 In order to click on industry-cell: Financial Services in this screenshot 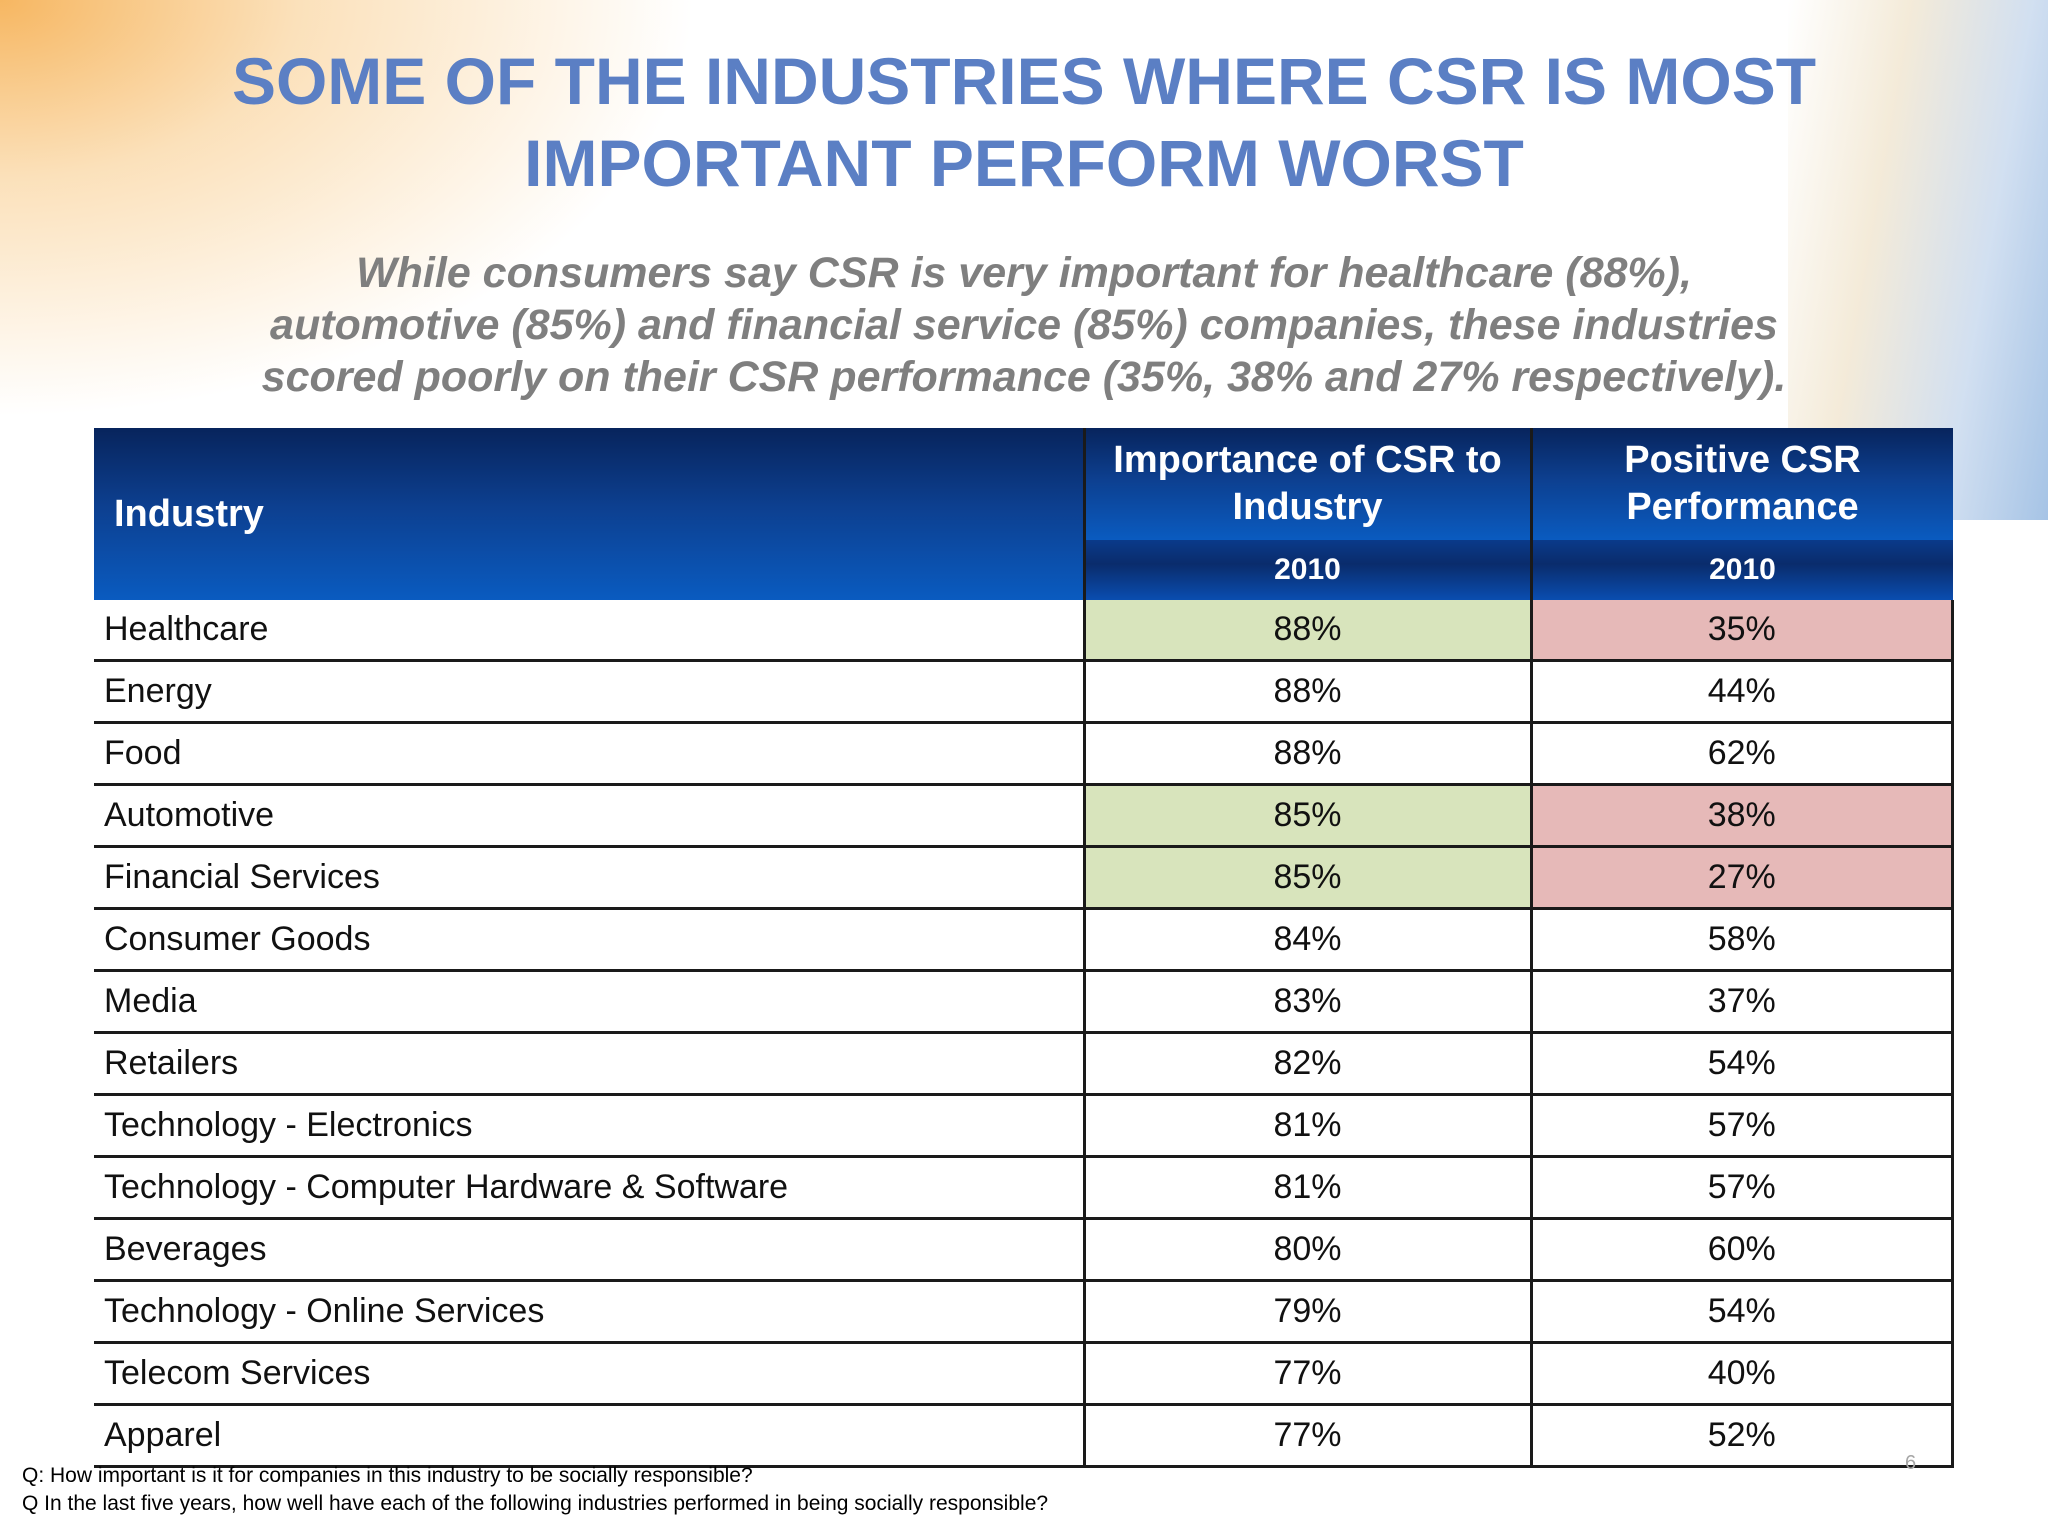, I will do `click(589, 878)`.